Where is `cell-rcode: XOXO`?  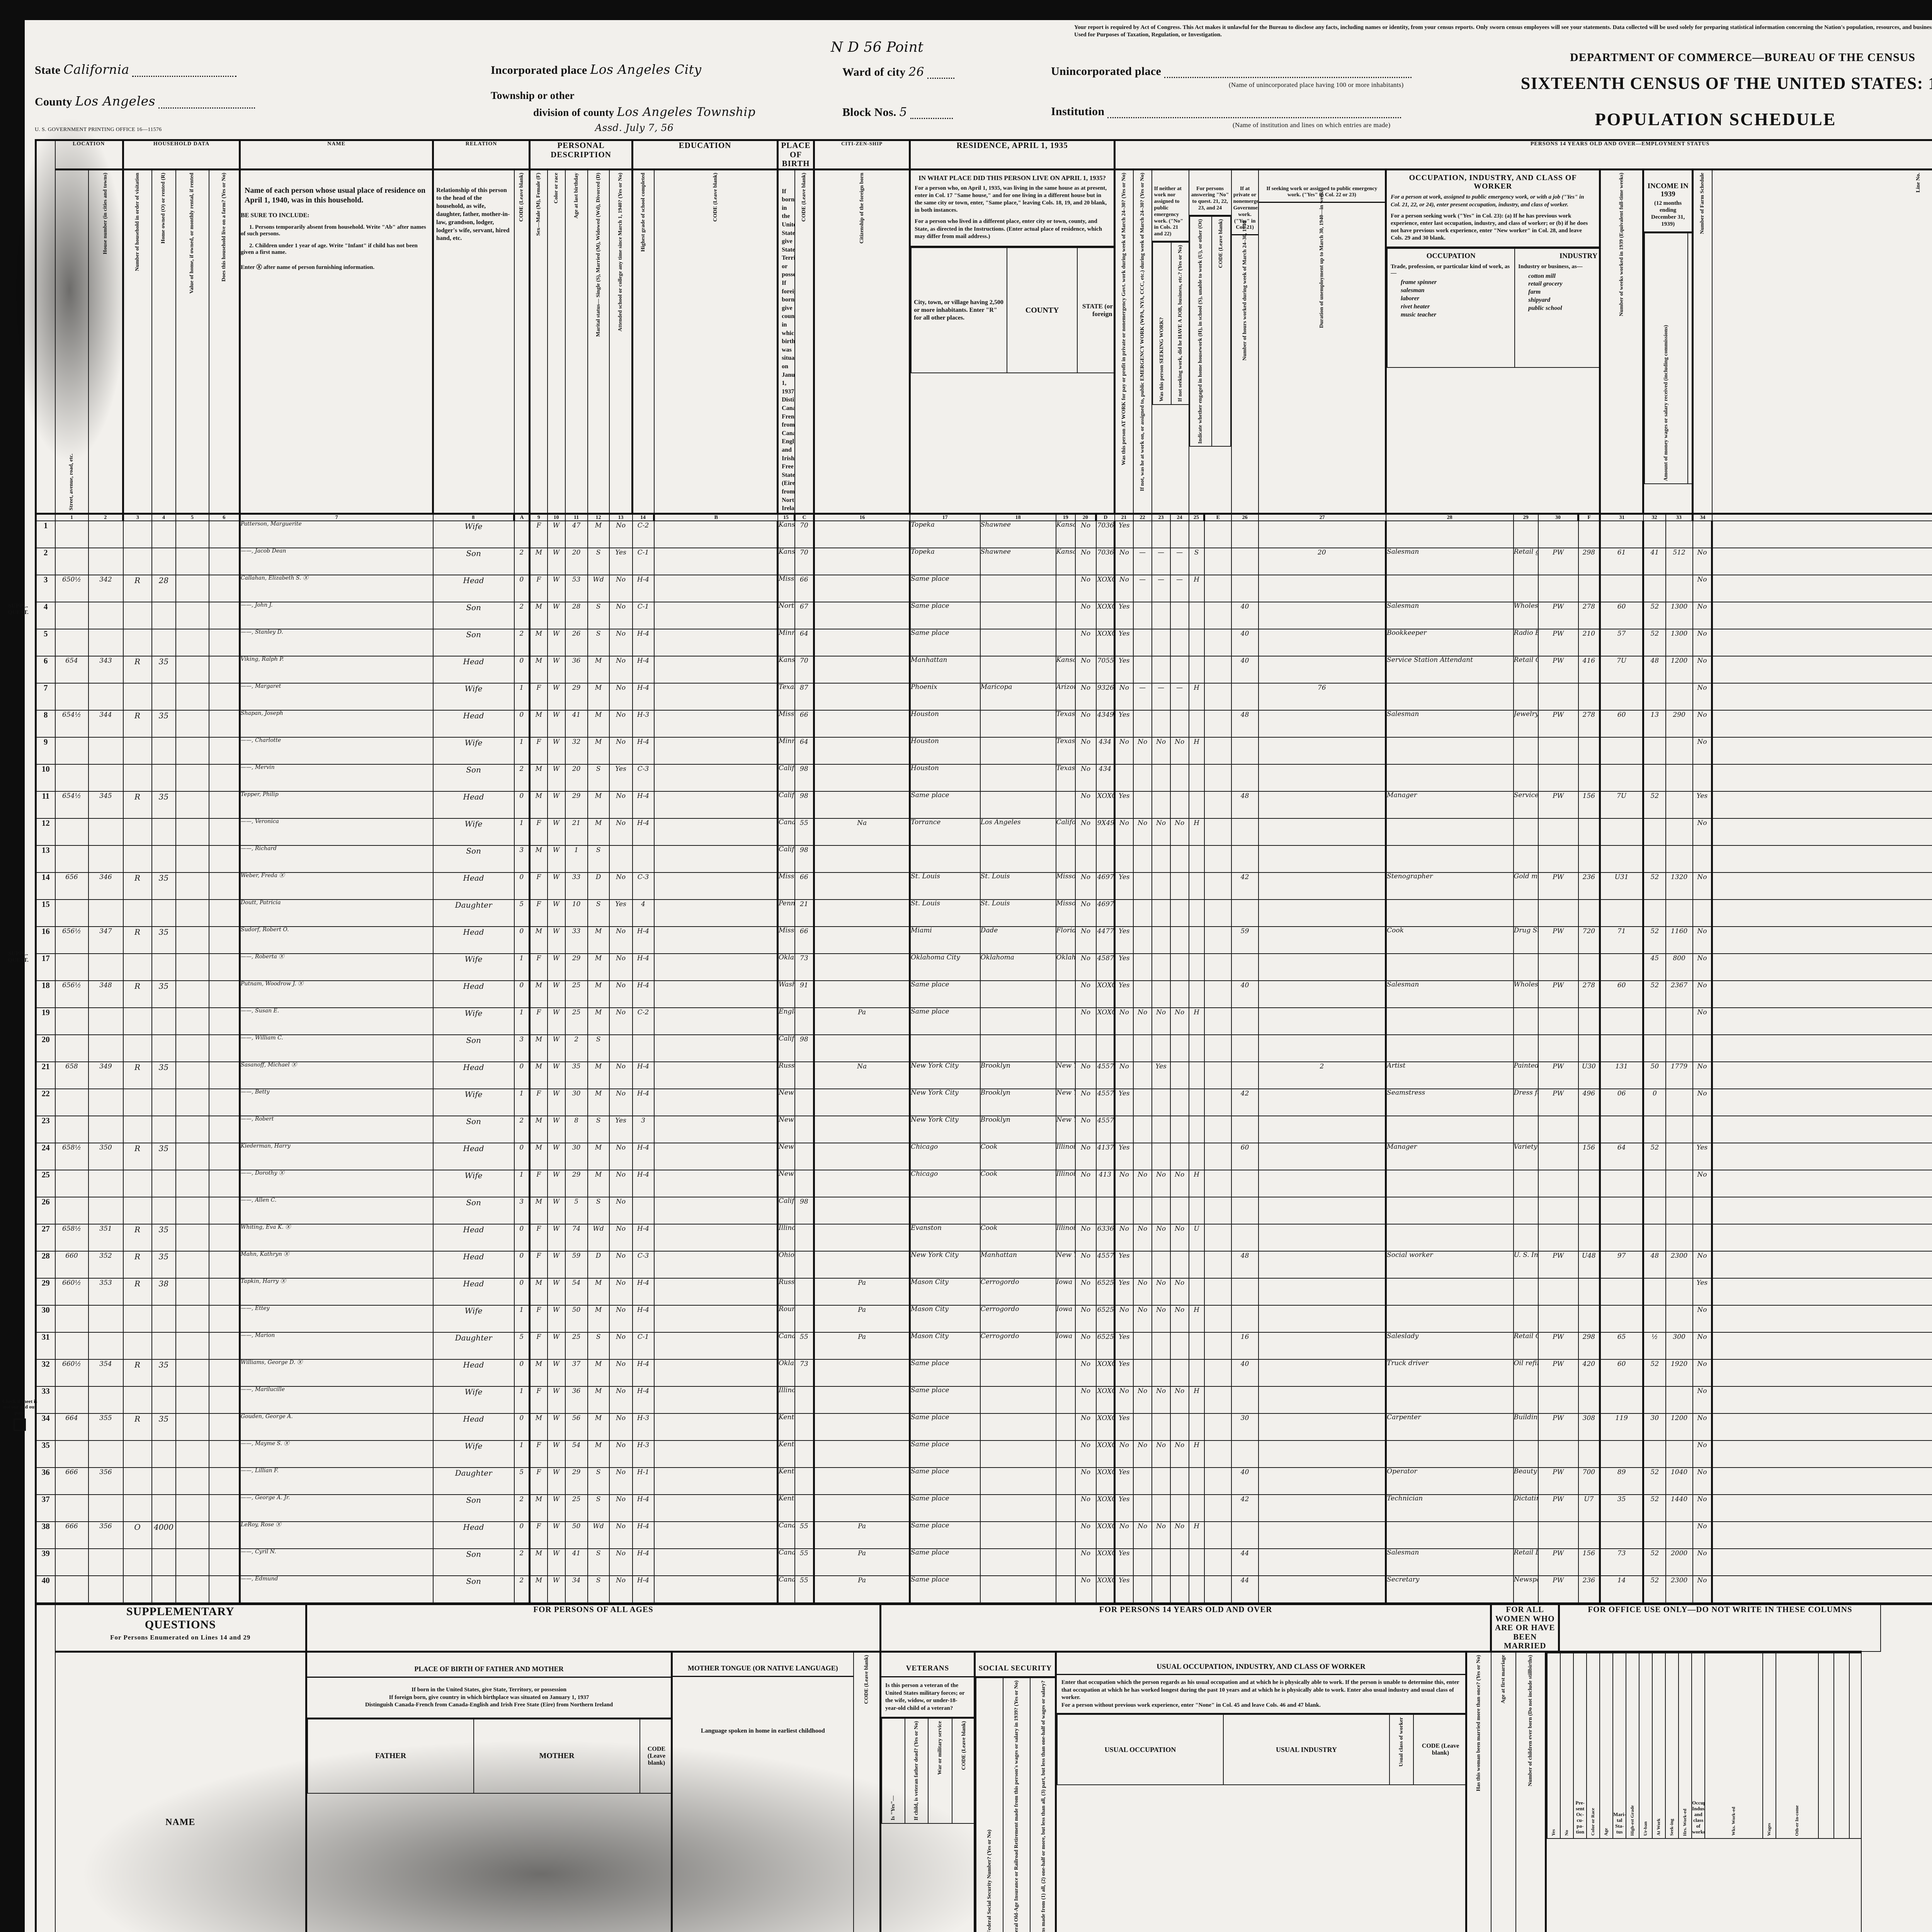
cell-rcode: XOXO is located at coordinates (1105, 616).